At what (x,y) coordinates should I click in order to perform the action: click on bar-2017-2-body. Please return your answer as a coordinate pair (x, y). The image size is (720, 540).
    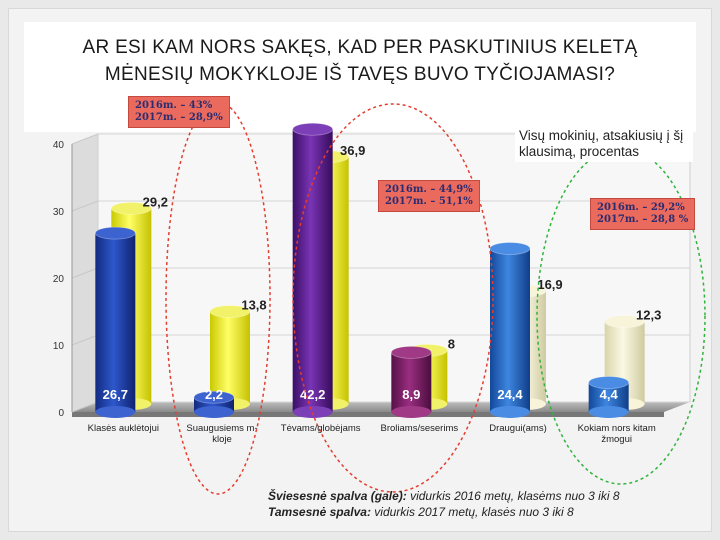
    Looking at the image, I should click on (312, 270).